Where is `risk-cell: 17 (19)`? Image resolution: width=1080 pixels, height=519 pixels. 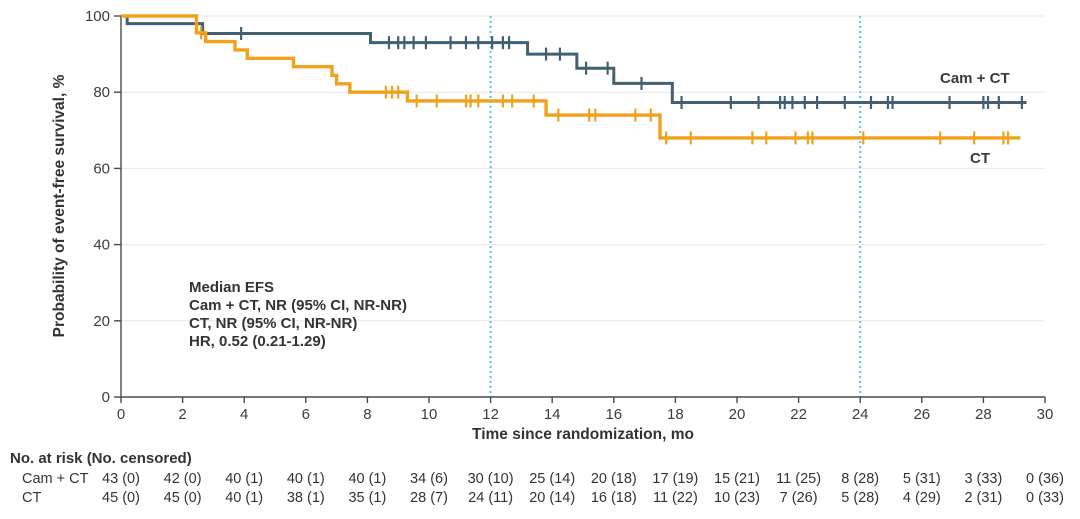
risk-cell: 17 (19) is located at coordinates (675, 479).